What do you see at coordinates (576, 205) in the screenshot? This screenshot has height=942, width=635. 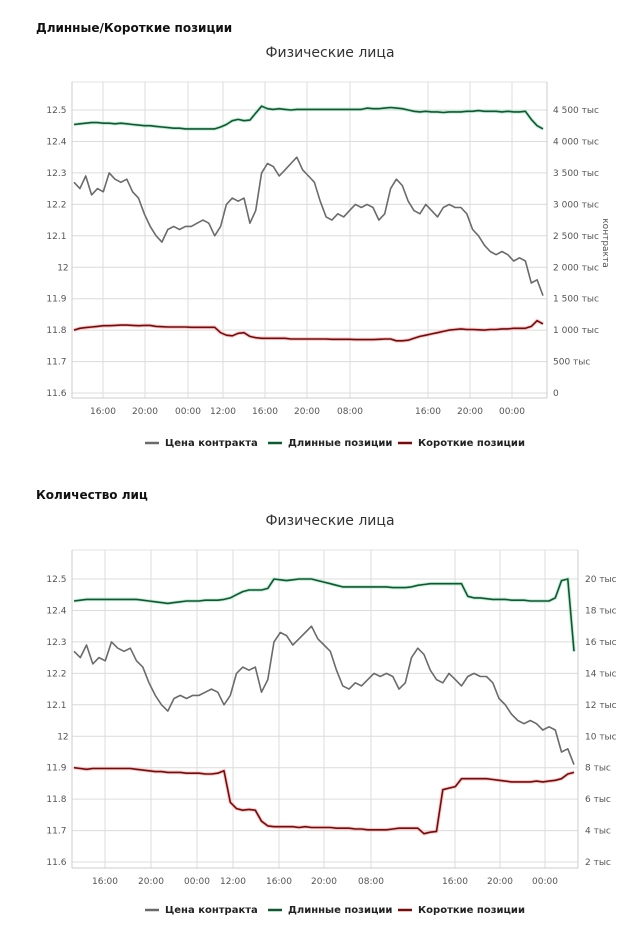 I see `right-tick-label: 3 000 тыс` at bounding box center [576, 205].